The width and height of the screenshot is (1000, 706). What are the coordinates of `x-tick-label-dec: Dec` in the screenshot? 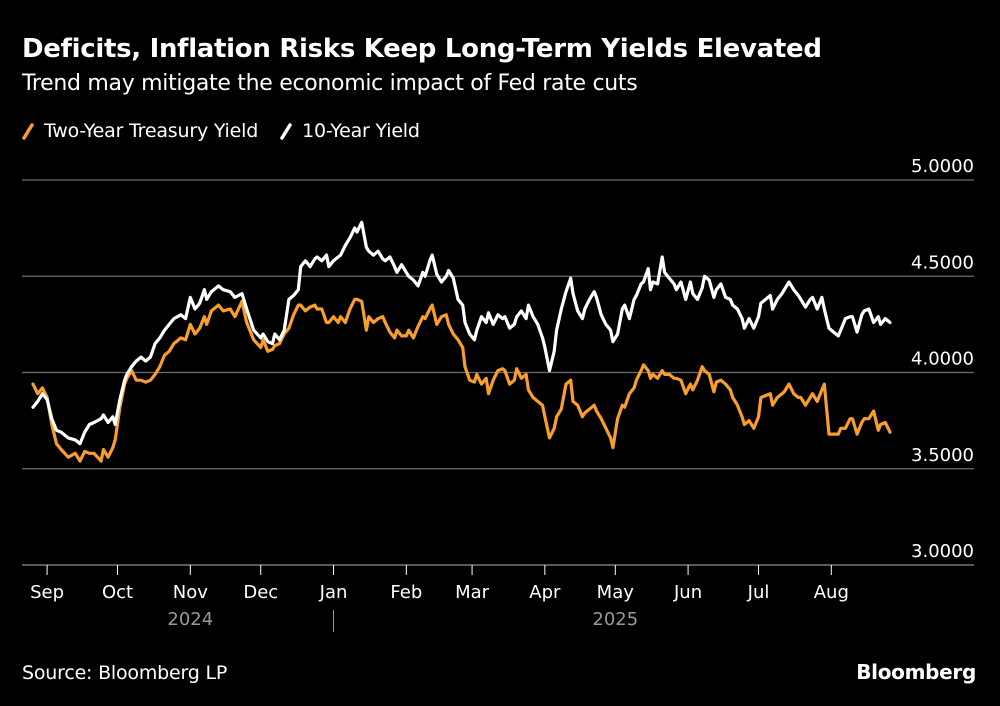 It's located at (260, 592).